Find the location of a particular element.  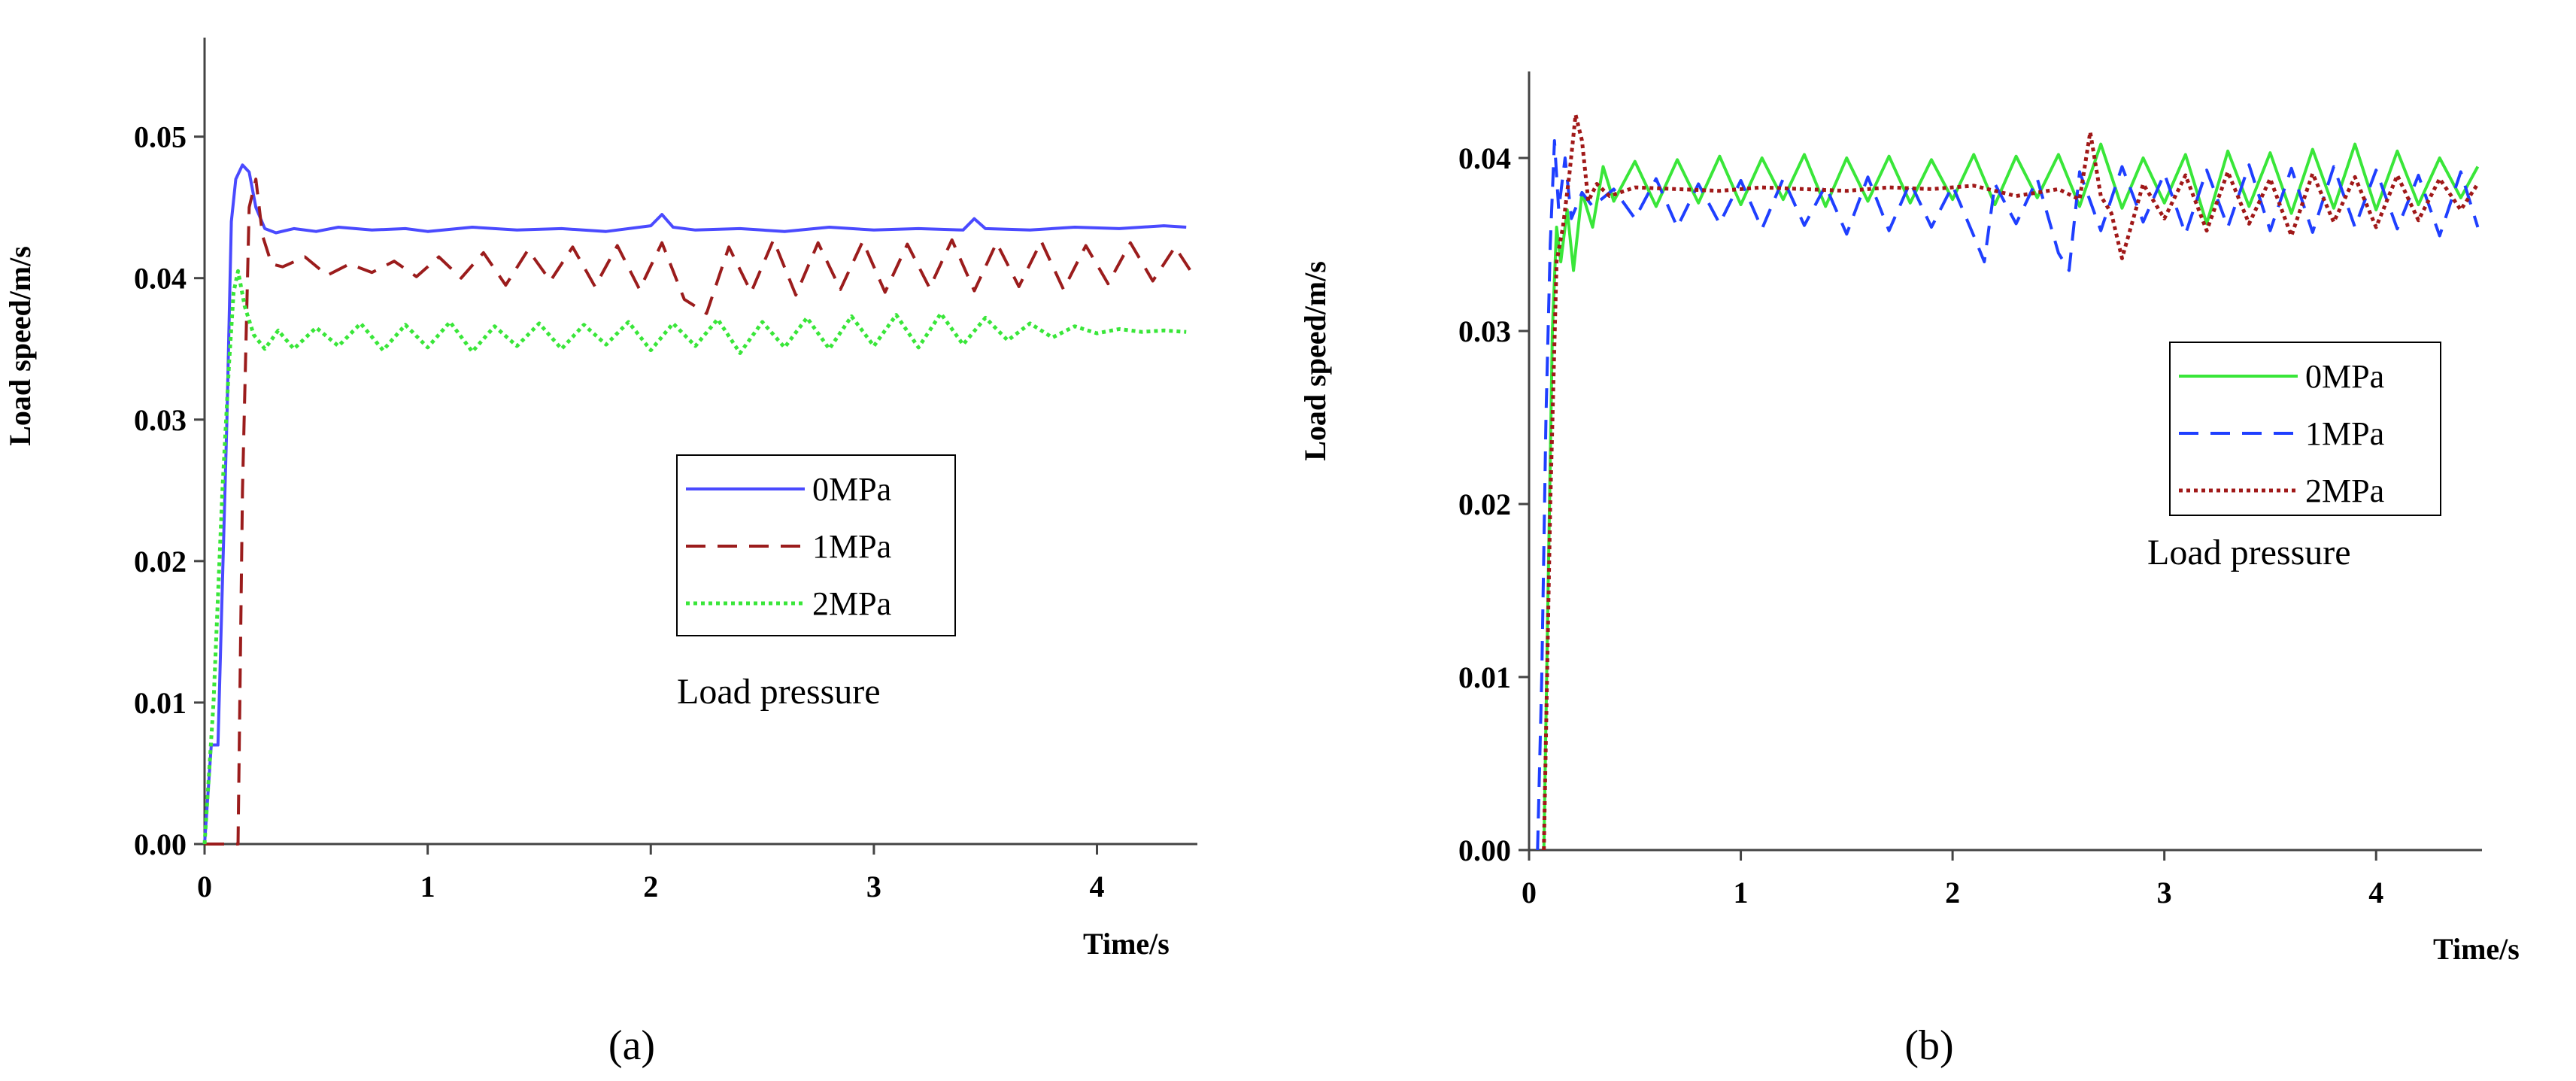

panel-label: (b) is located at coordinates (1928, 1045).